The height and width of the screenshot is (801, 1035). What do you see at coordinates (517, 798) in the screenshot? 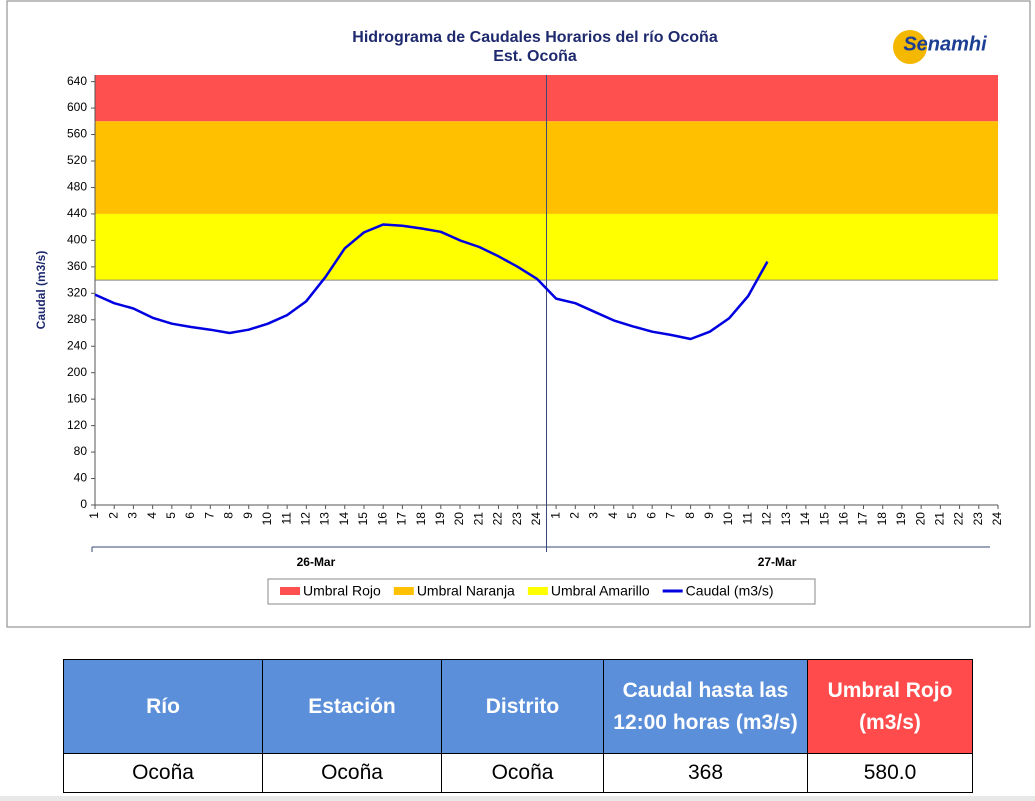
I see `bottom-strip` at bounding box center [517, 798].